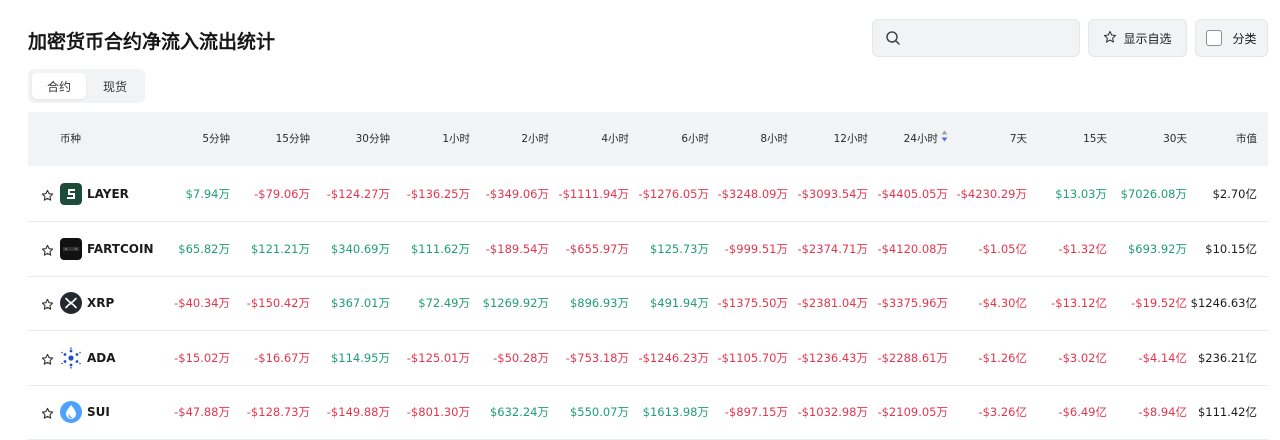 The image size is (1280, 440). Describe the element at coordinates (282, 194) in the screenshot. I see `flow-cell-15分钟: -$79.06万` at that location.